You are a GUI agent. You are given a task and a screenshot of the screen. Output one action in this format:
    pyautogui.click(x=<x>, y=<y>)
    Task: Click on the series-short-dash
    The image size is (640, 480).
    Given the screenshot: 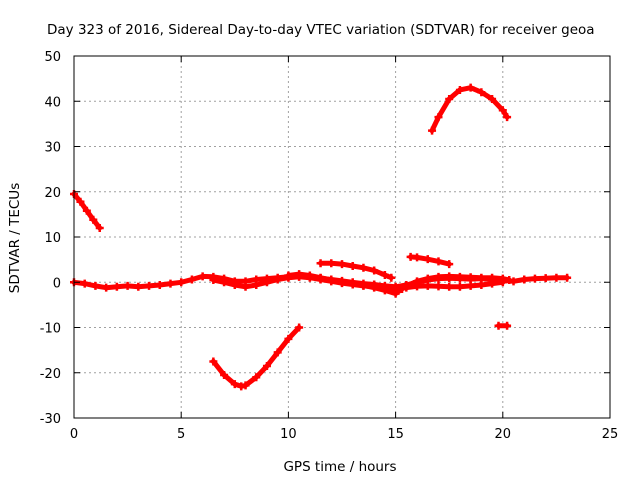 What is the action you would take?
    pyautogui.click(x=503, y=325)
    